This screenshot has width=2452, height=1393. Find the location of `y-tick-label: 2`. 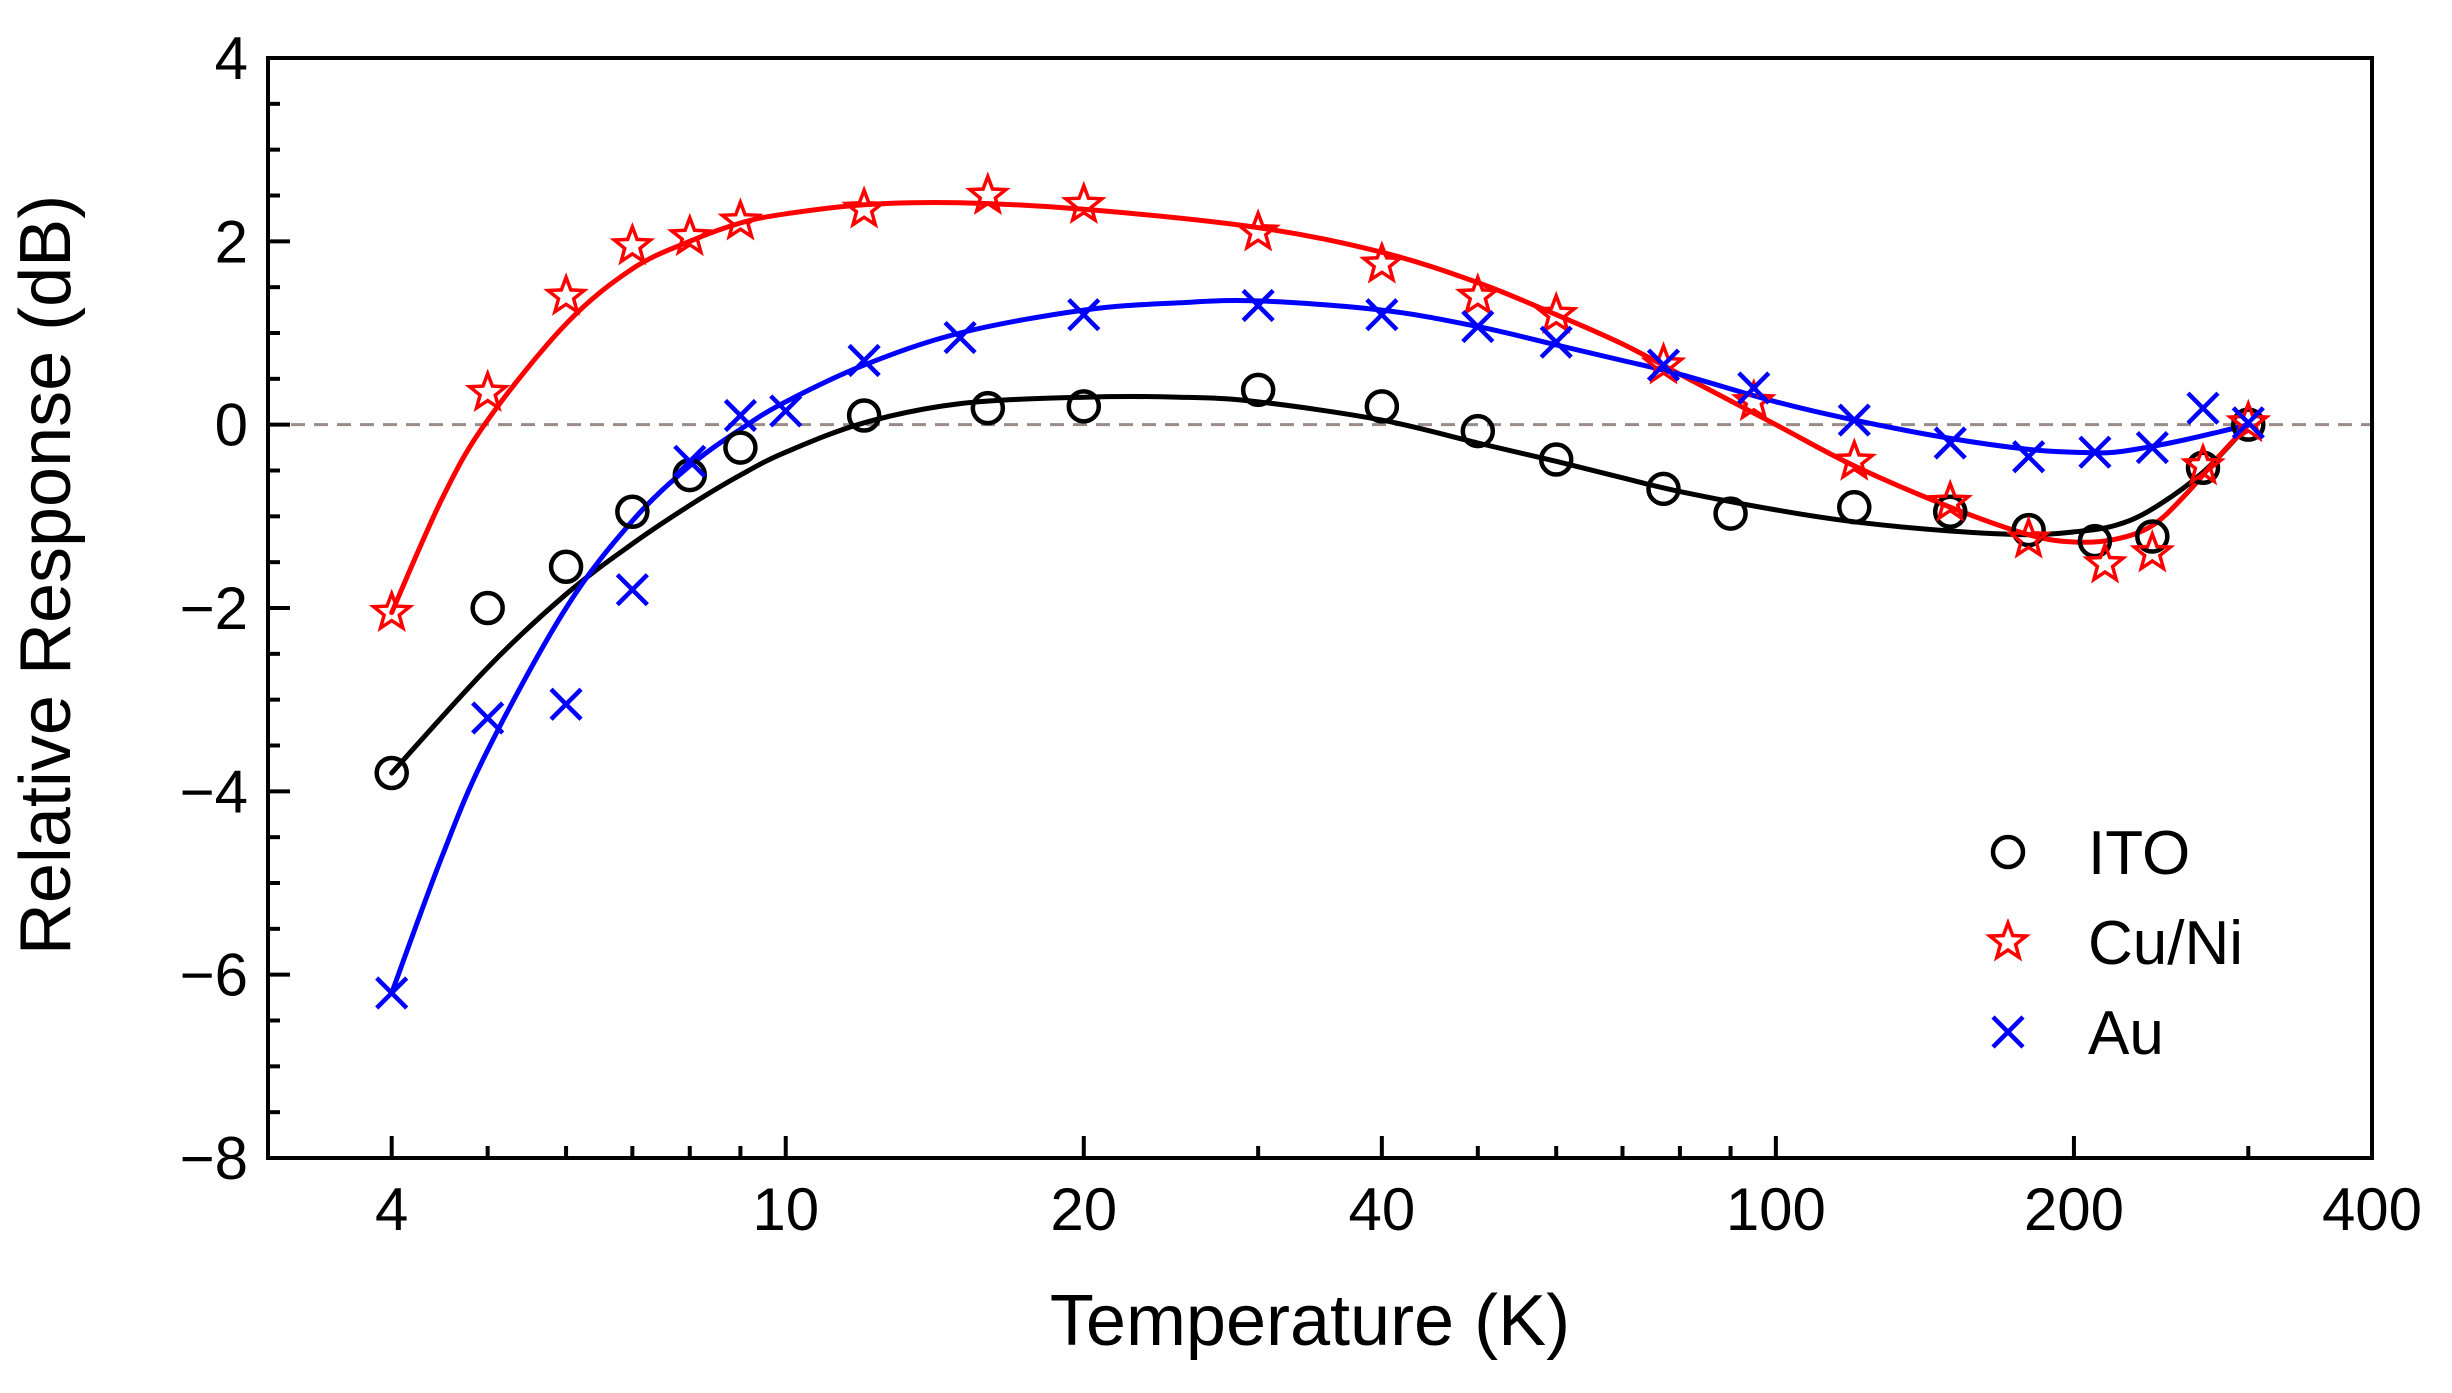

y-tick-label: 2 is located at coordinates (231, 241).